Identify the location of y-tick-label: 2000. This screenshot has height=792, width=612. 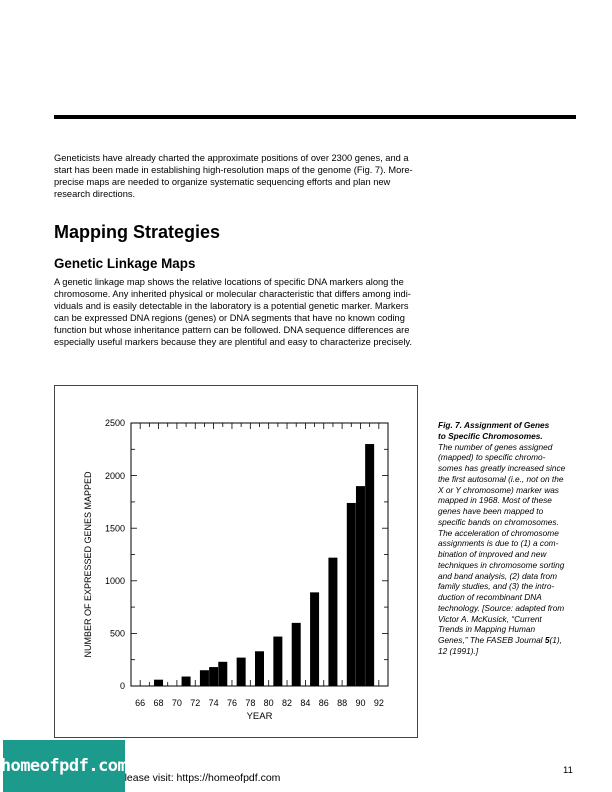
(115, 476).